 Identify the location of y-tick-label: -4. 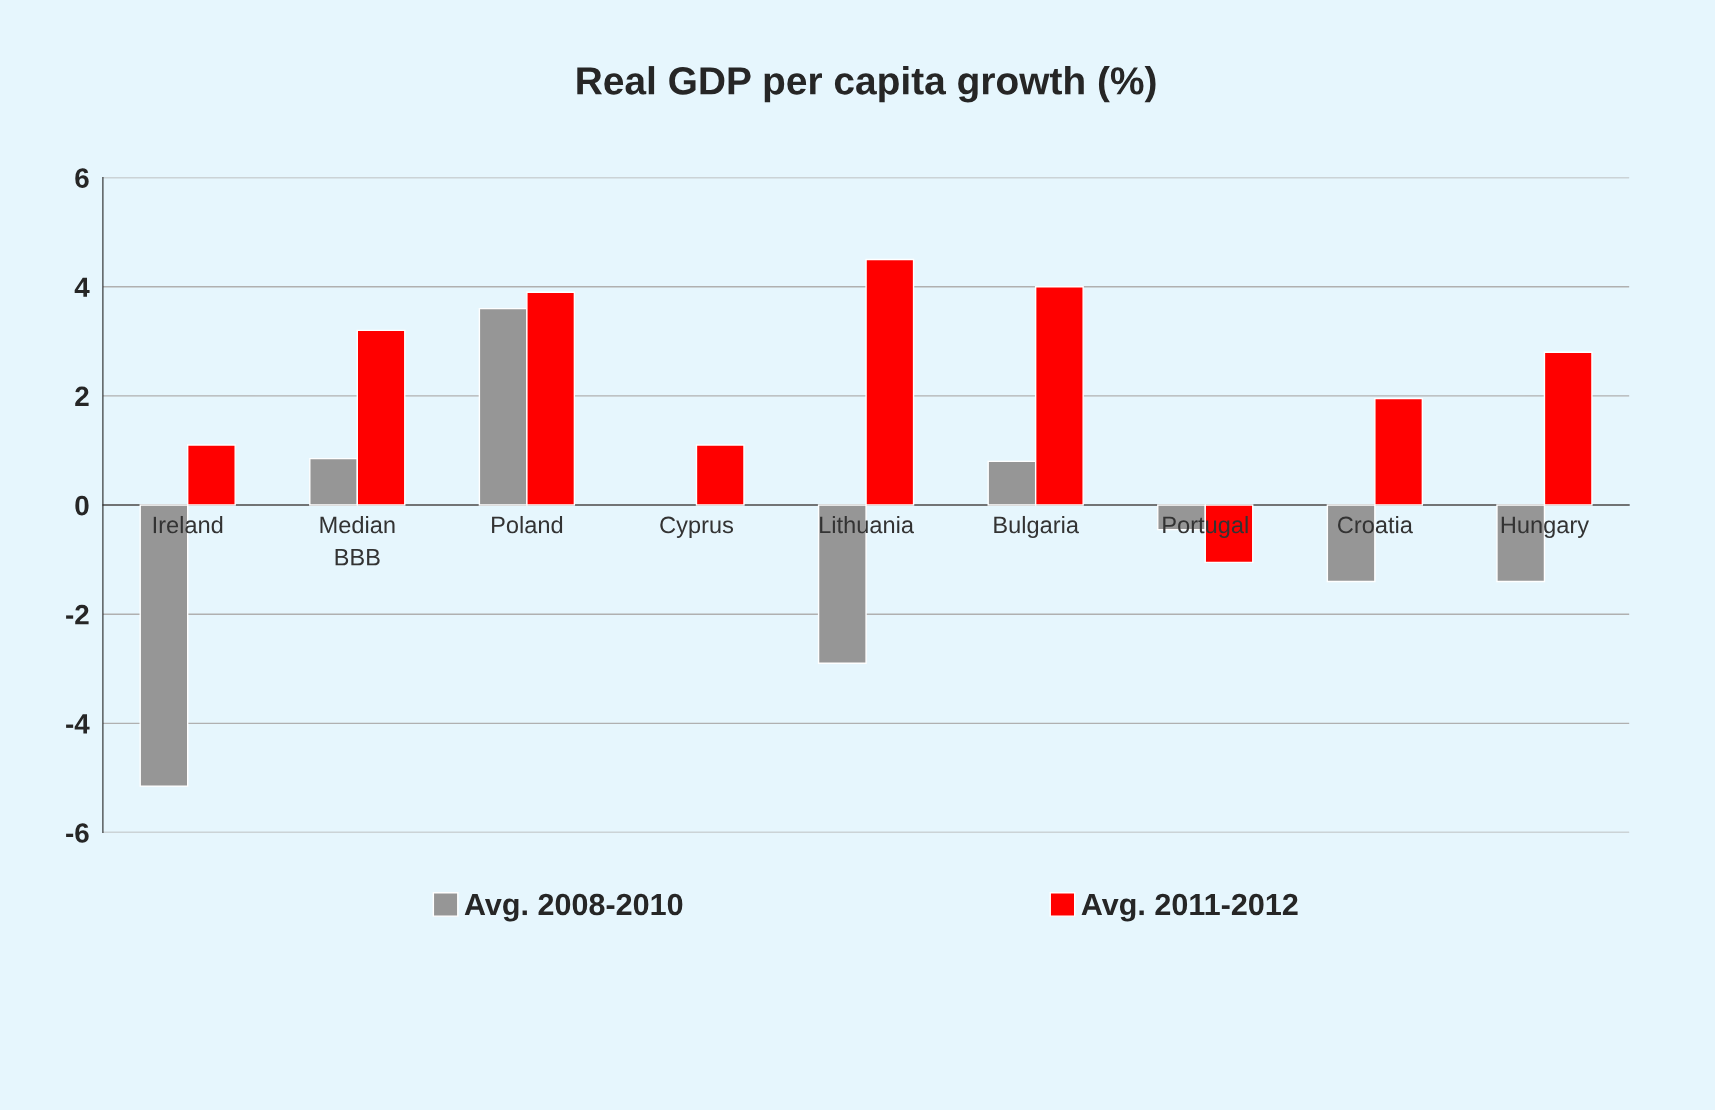
(78, 724).